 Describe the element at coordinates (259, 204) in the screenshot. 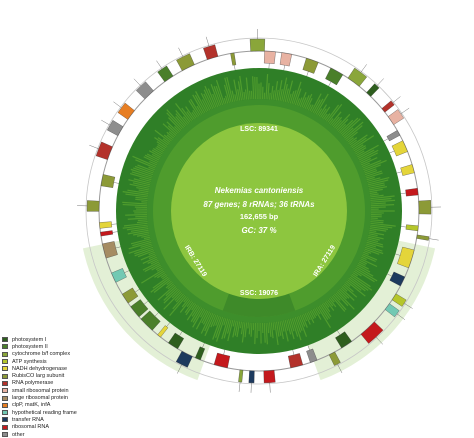

I see `gene-counts: 87 genes; 8 rRNAs; 36 tRNAs` at that location.